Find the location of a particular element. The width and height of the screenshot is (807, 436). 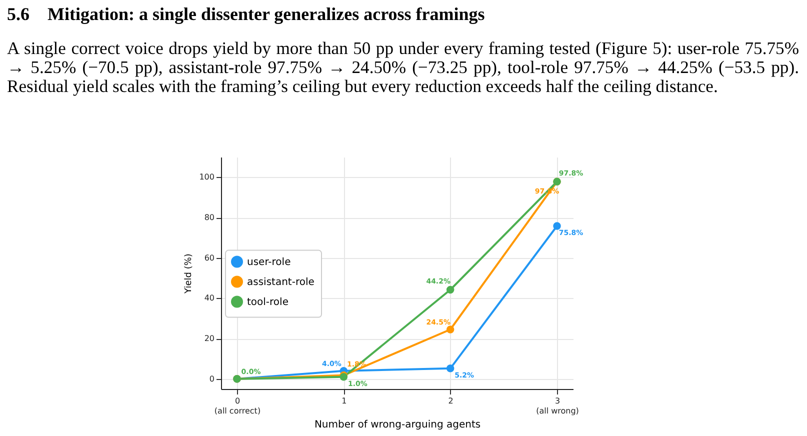

x-tick-label: 2 is located at coordinates (451, 401).